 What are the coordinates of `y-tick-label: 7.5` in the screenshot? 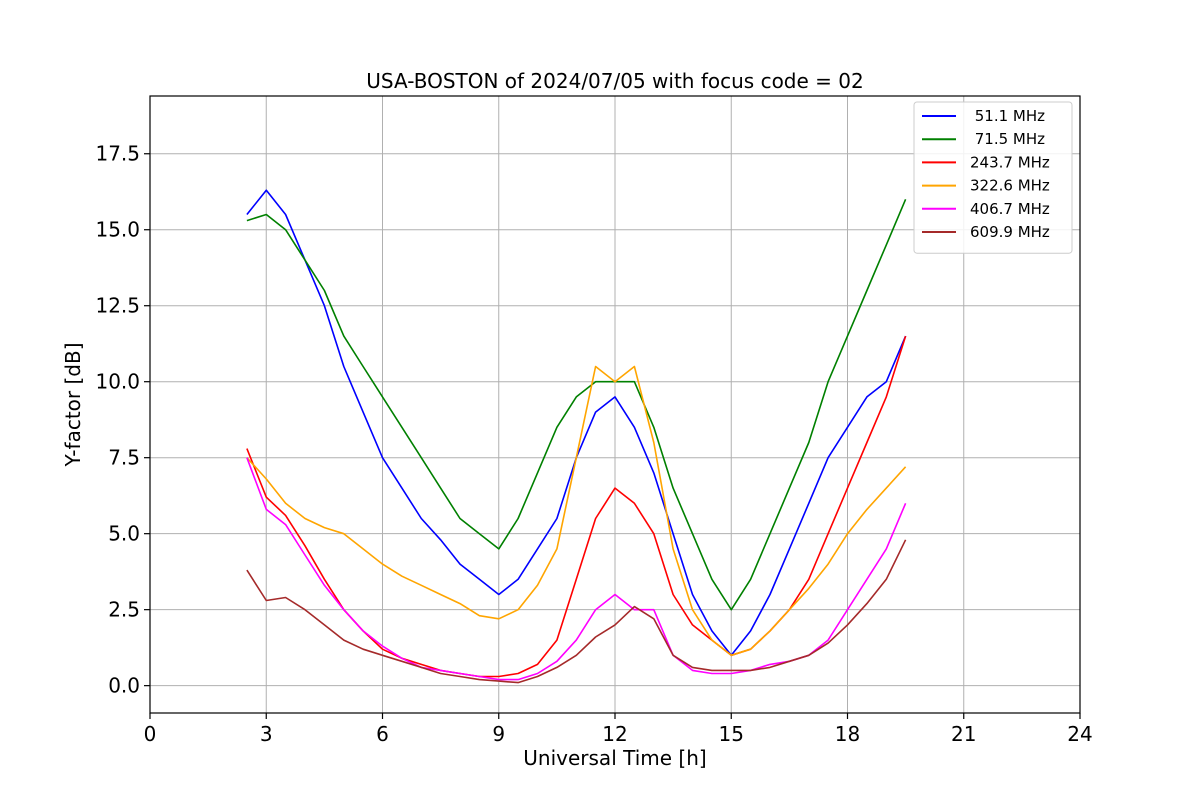 It's located at (124, 458).